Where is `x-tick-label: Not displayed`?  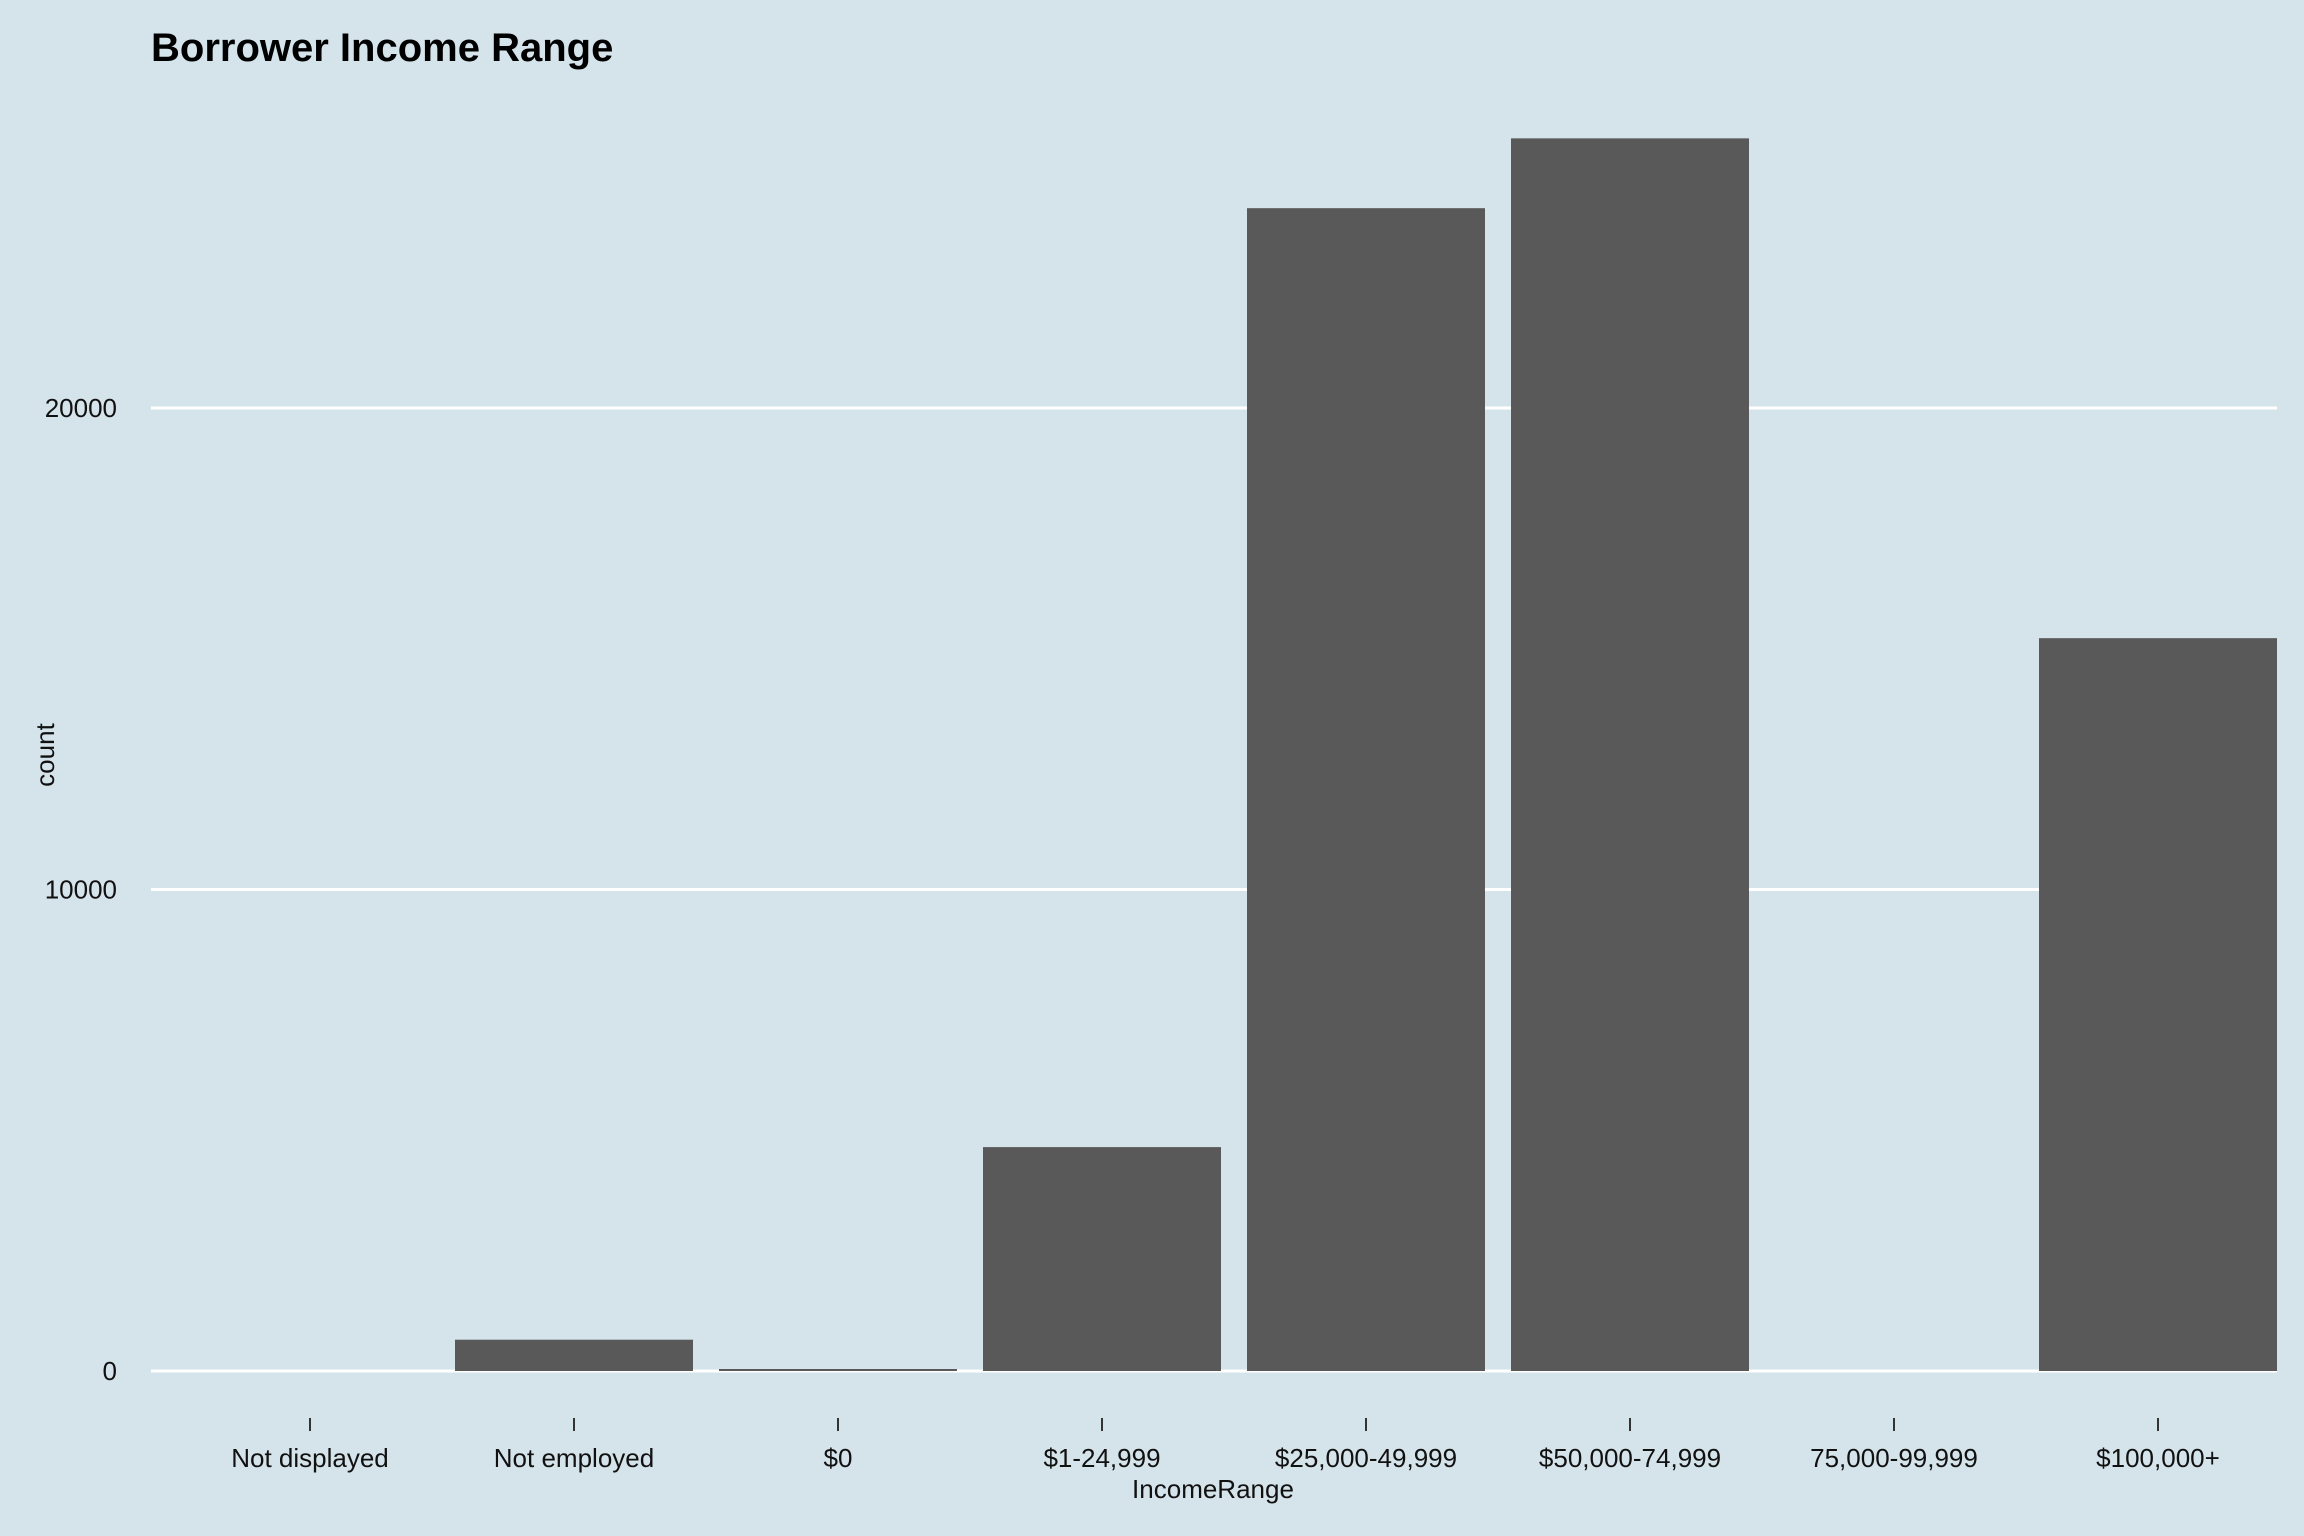
x-tick-label: Not displayed is located at coordinates (310, 1458).